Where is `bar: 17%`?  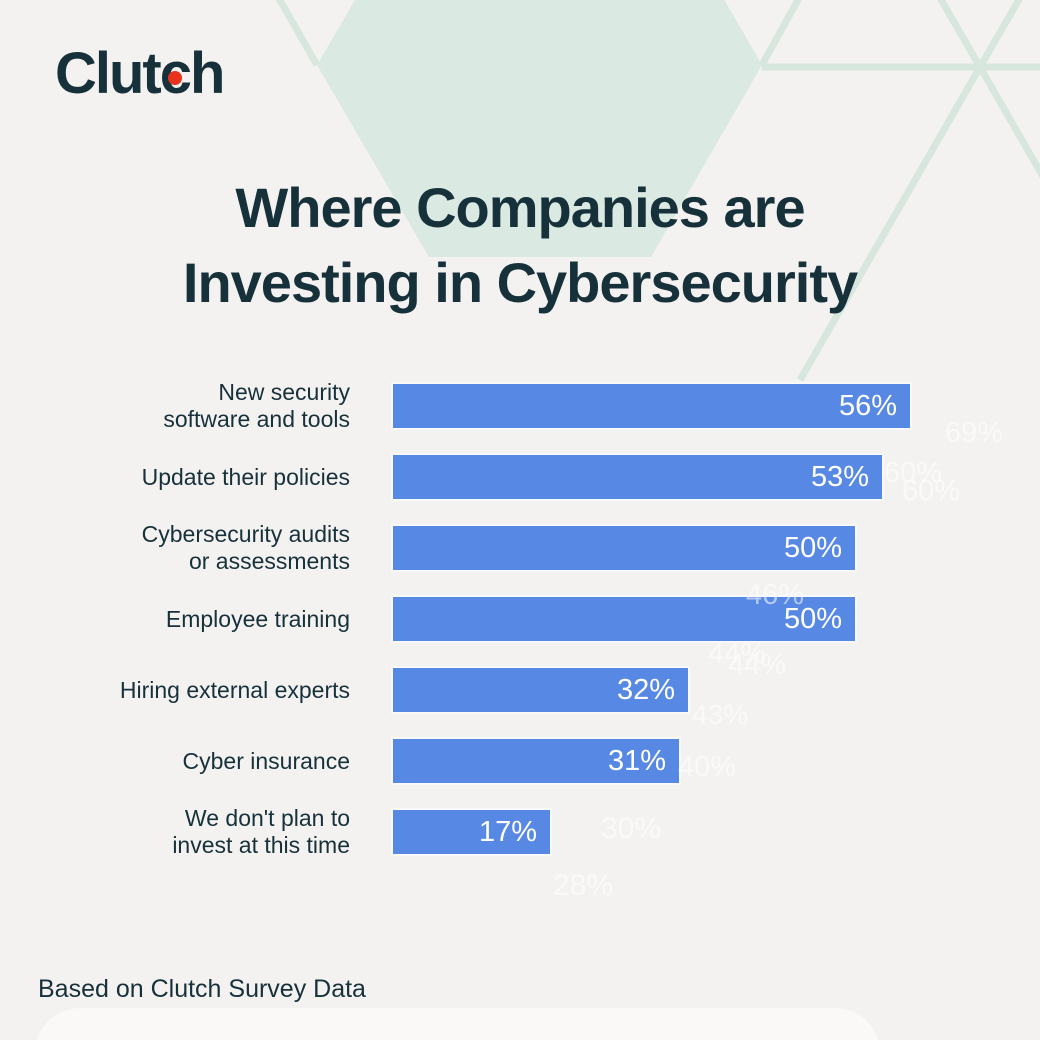 bar: 17% is located at coordinates (471, 832).